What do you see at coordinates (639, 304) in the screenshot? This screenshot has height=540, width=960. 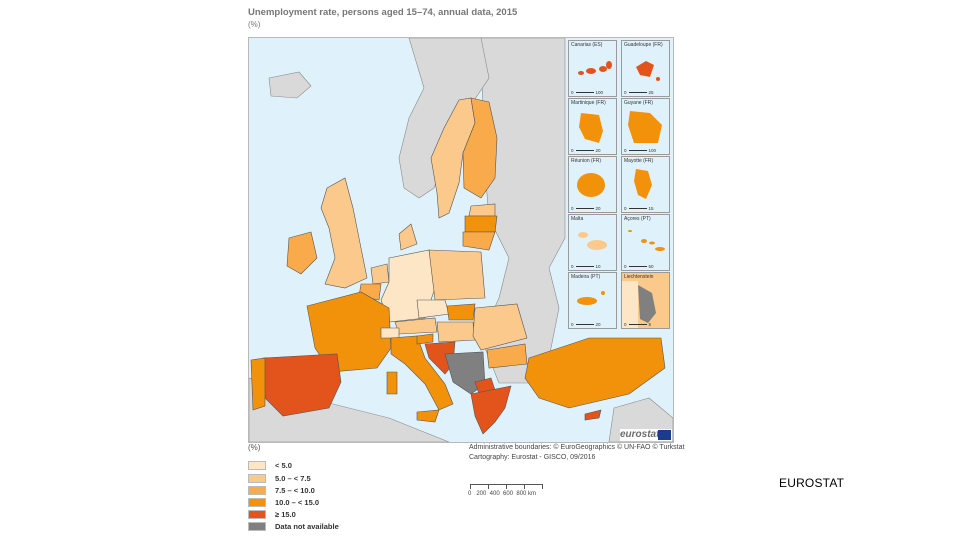 I see `inset-liechtenstein-shape` at bounding box center [639, 304].